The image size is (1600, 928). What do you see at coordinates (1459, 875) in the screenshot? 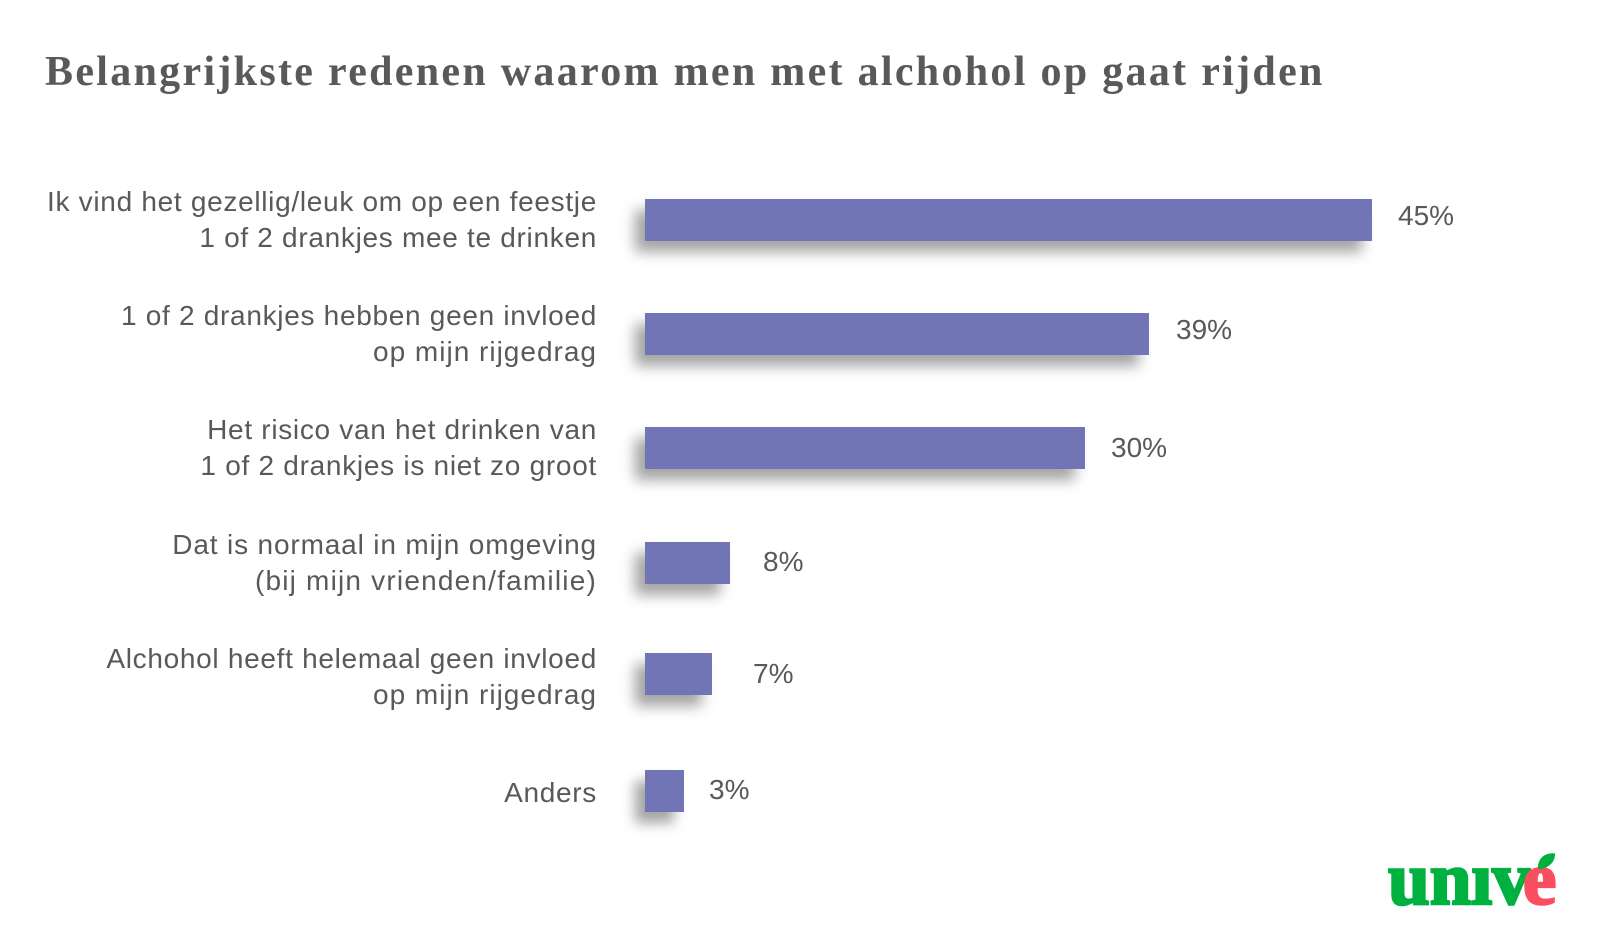
I see `svg-text: unıv` at bounding box center [1459, 875].